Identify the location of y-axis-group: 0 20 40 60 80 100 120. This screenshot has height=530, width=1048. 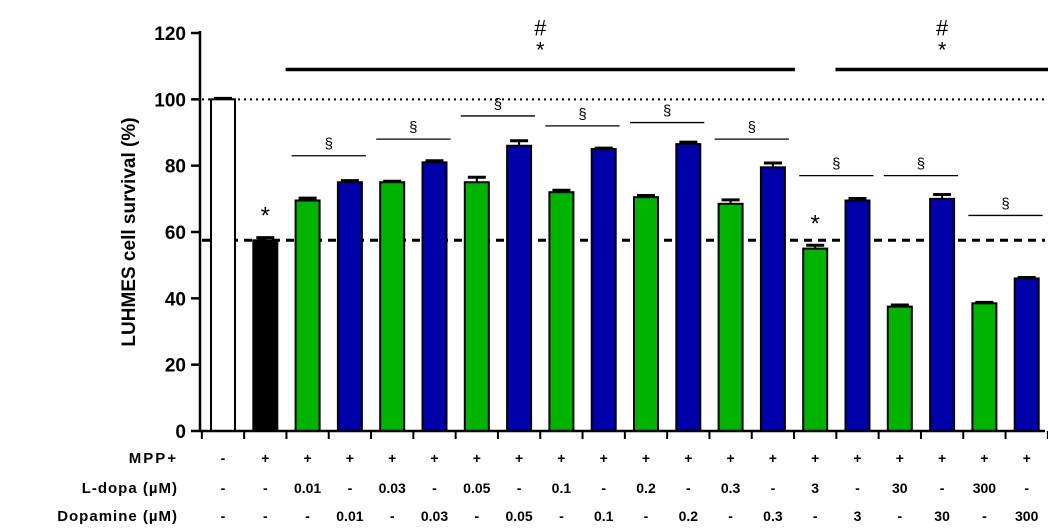
(177, 233).